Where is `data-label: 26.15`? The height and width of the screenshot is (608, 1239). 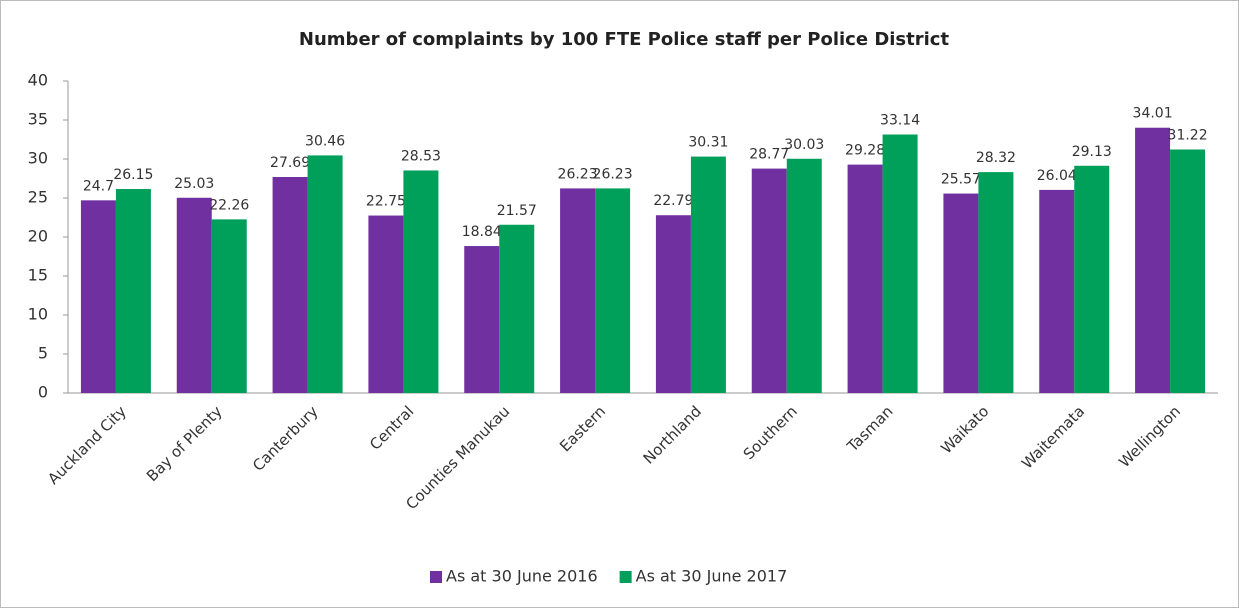 data-label: 26.15 is located at coordinates (133, 175).